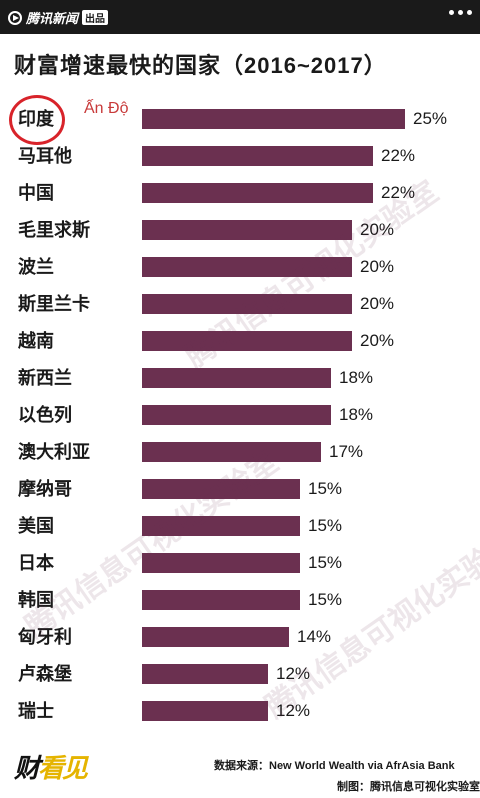 This screenshot has height=798, width=480. Describe the element at coordinates (36, 267) in the screenshot. I see `category-label: 波兰` at that location.